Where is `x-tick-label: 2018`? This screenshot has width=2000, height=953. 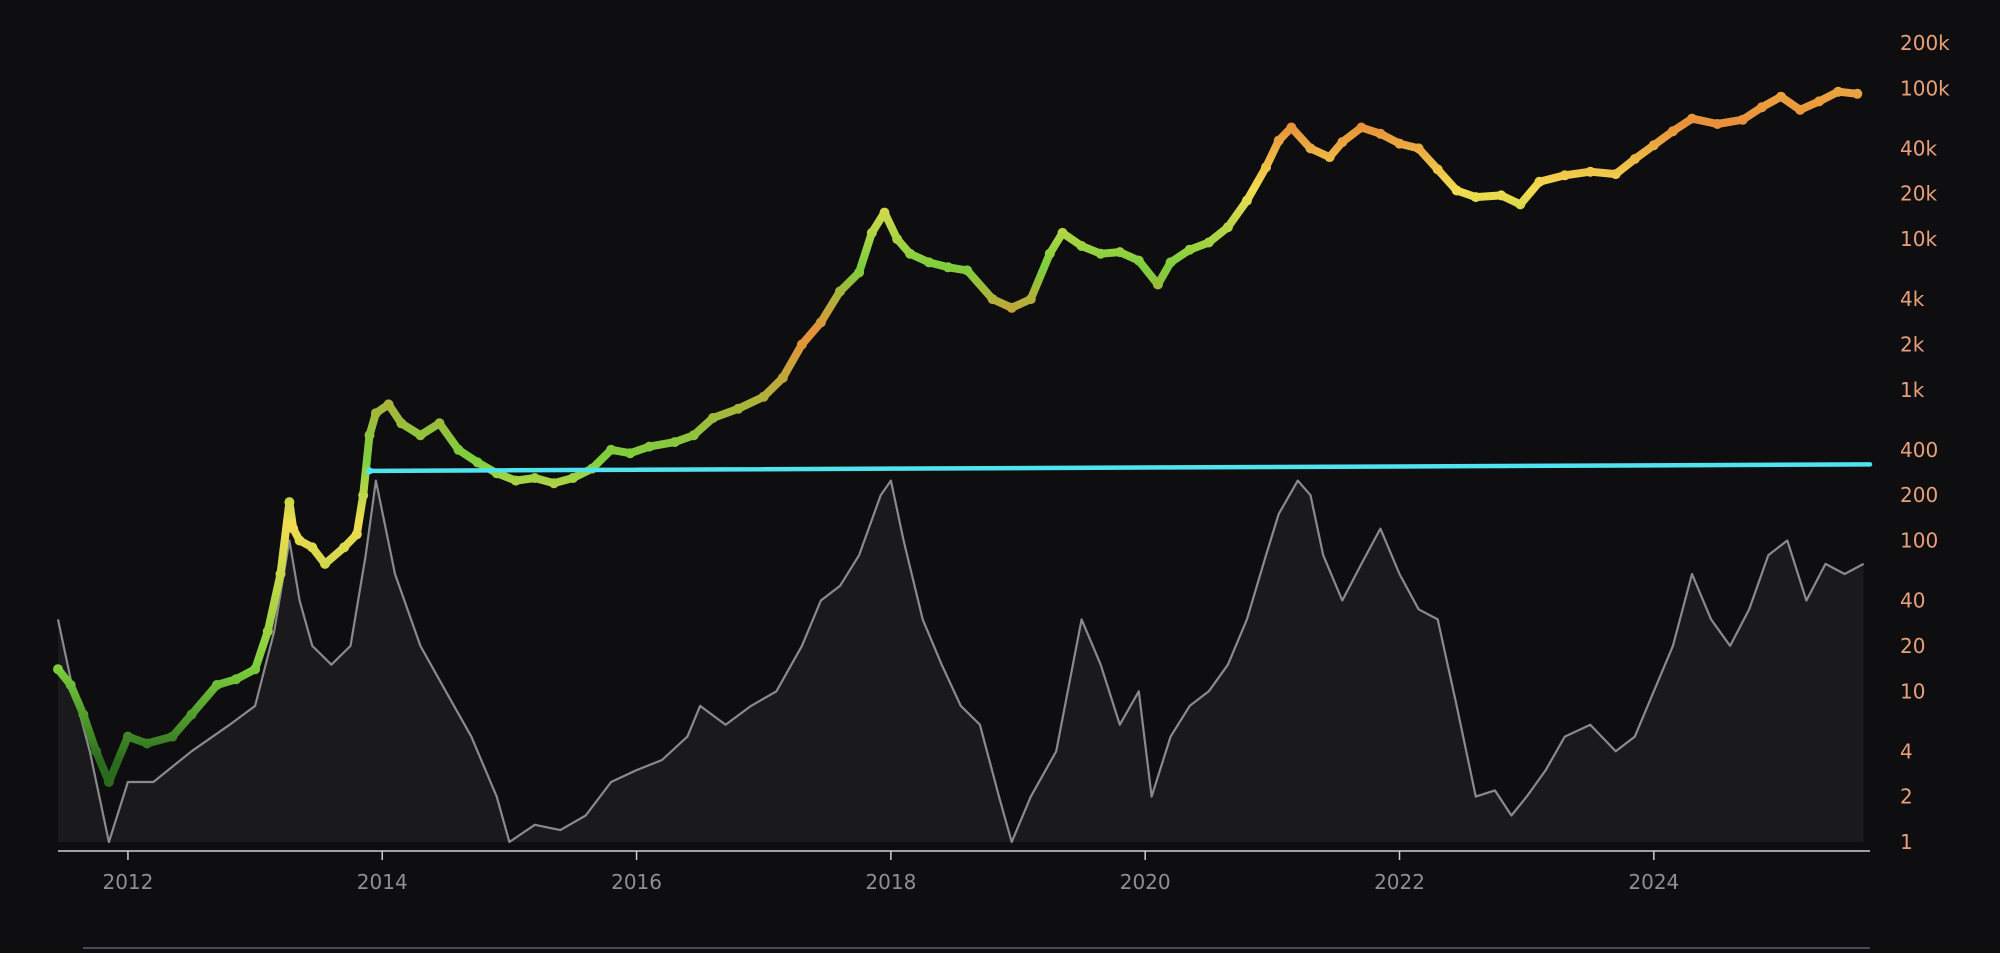 x-tick-label: 2018 is located at coordinates (890, 882).